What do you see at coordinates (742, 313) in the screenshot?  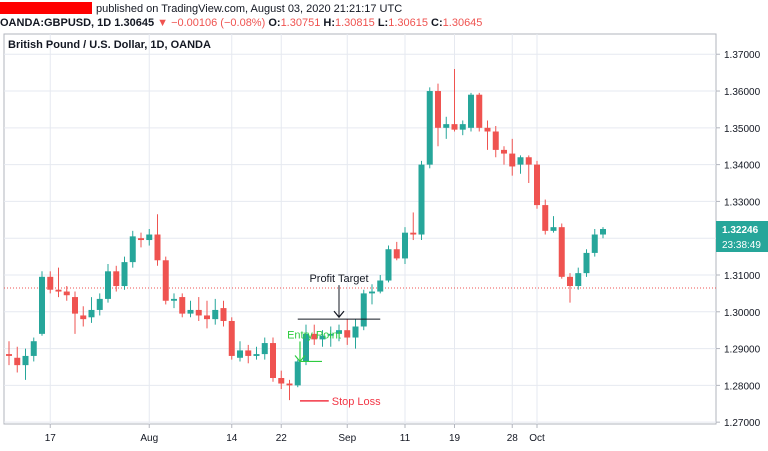 I see `price-tick-label: 1.30000` at bounding box center [742, 313].